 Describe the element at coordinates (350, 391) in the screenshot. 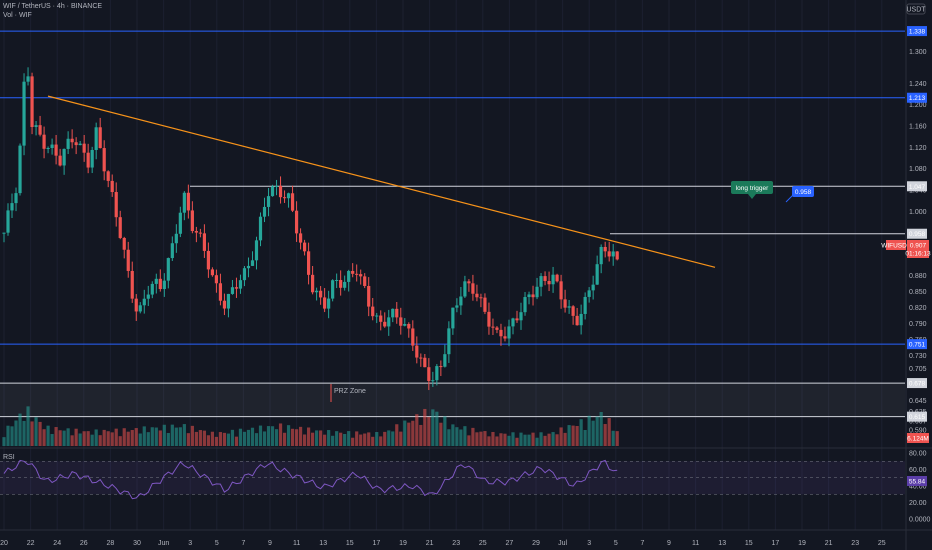

I see `prz-zone-label: PRZ Zone` at that location.